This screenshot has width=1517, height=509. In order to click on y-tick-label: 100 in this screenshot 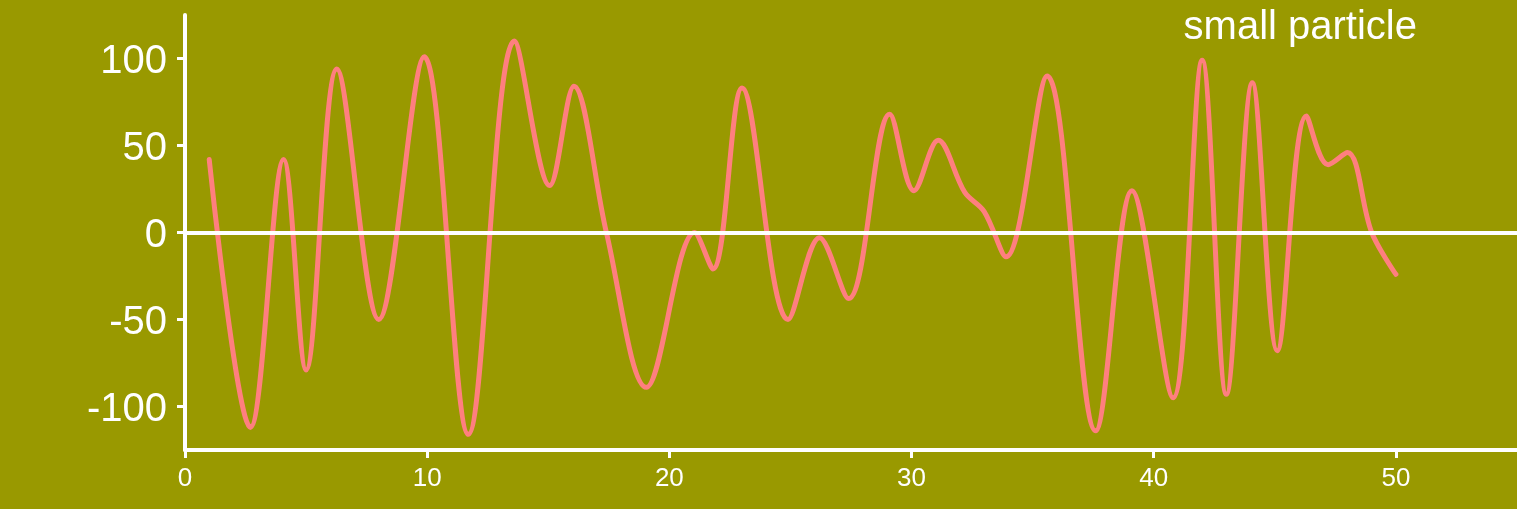, I will do `click(133, 58)`.